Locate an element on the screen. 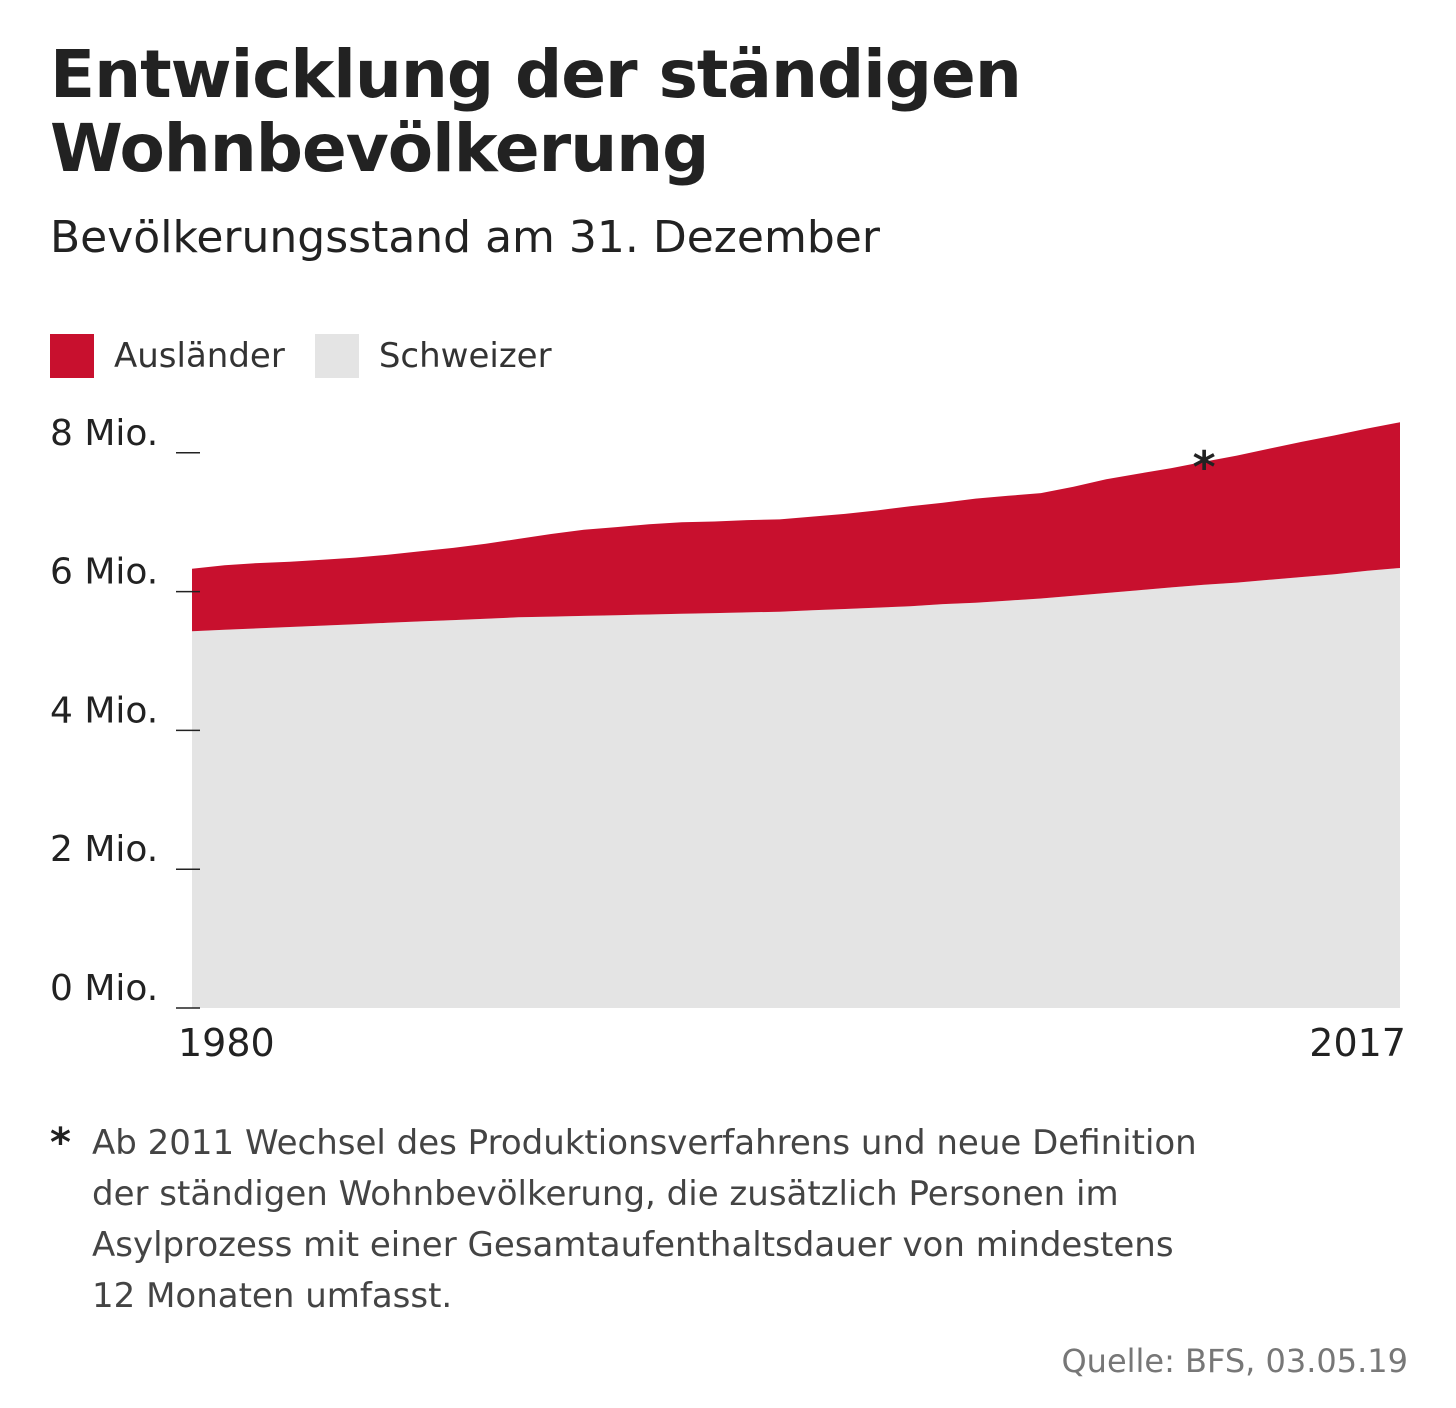  source-note: Quelle: BFS, 03.05.19 is located at coordinates (1234, 1361).